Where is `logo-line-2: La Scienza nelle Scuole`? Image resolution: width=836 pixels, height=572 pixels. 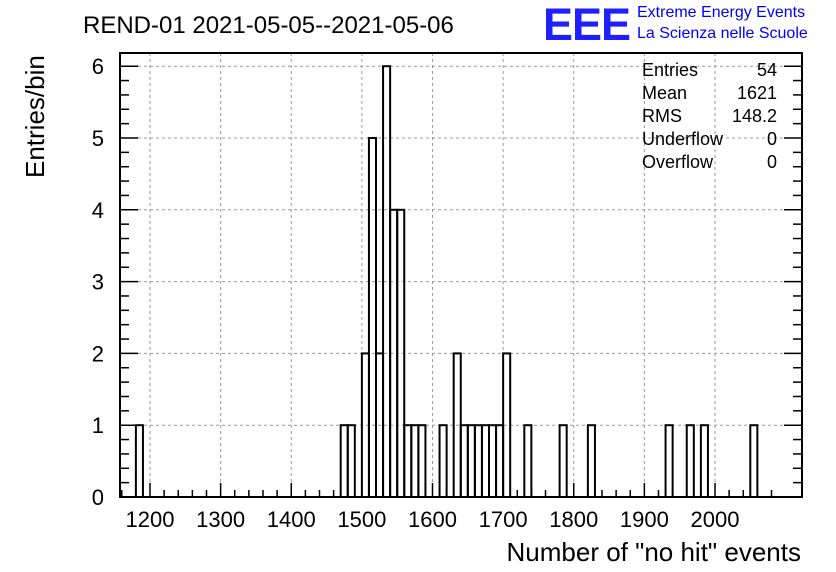
logo-line-2: La Scienza nelle Scuole is located at coordinates (722, 33).